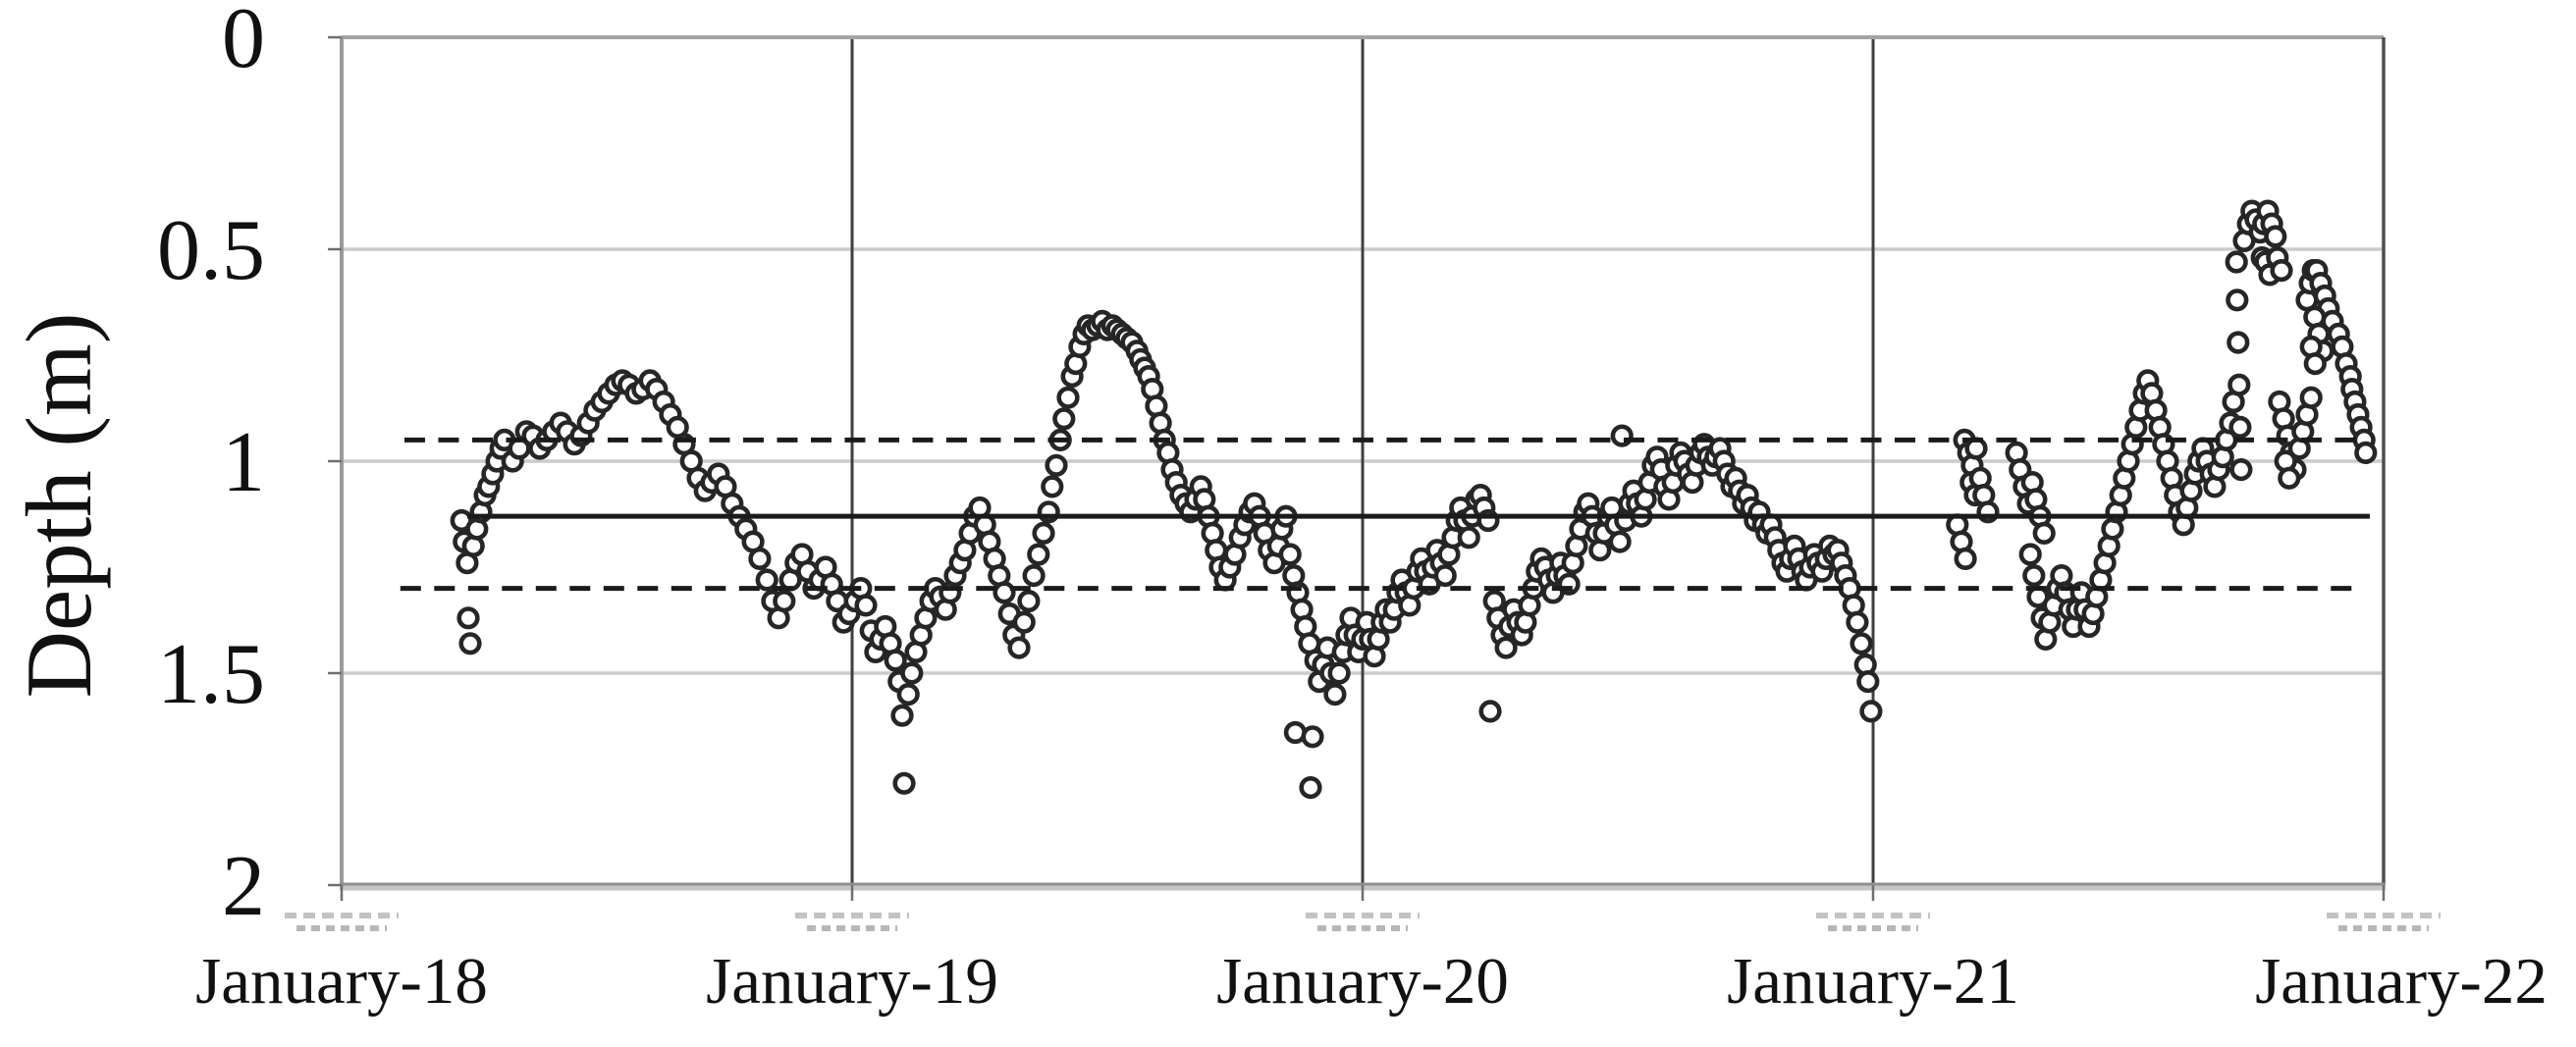  I want to click on y-tick-label: 0.5, so click(211, 250).